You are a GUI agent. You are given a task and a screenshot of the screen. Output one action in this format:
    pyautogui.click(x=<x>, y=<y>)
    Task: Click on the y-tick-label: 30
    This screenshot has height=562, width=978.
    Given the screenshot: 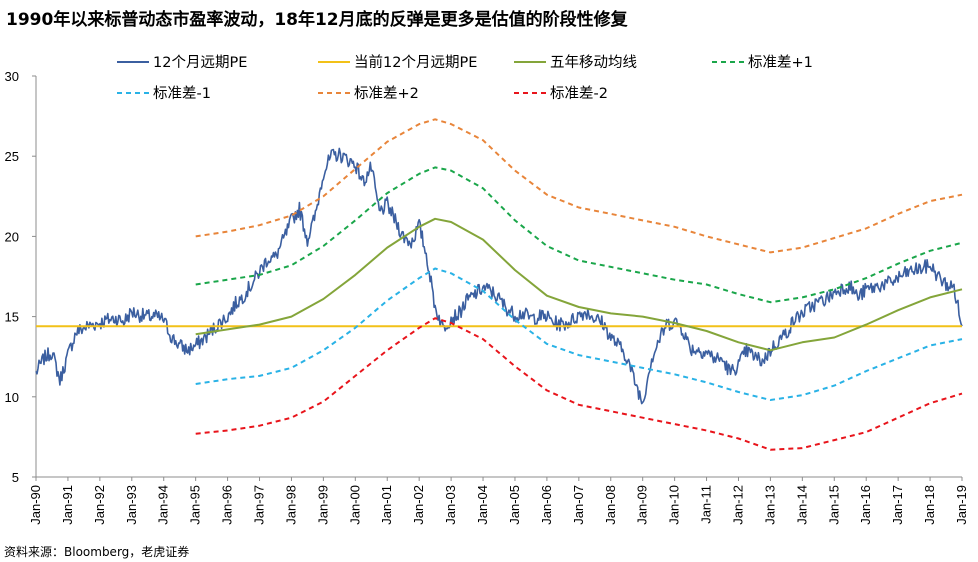 What is the action you would take?
    pyautogui.click(x=12, y=76)
    